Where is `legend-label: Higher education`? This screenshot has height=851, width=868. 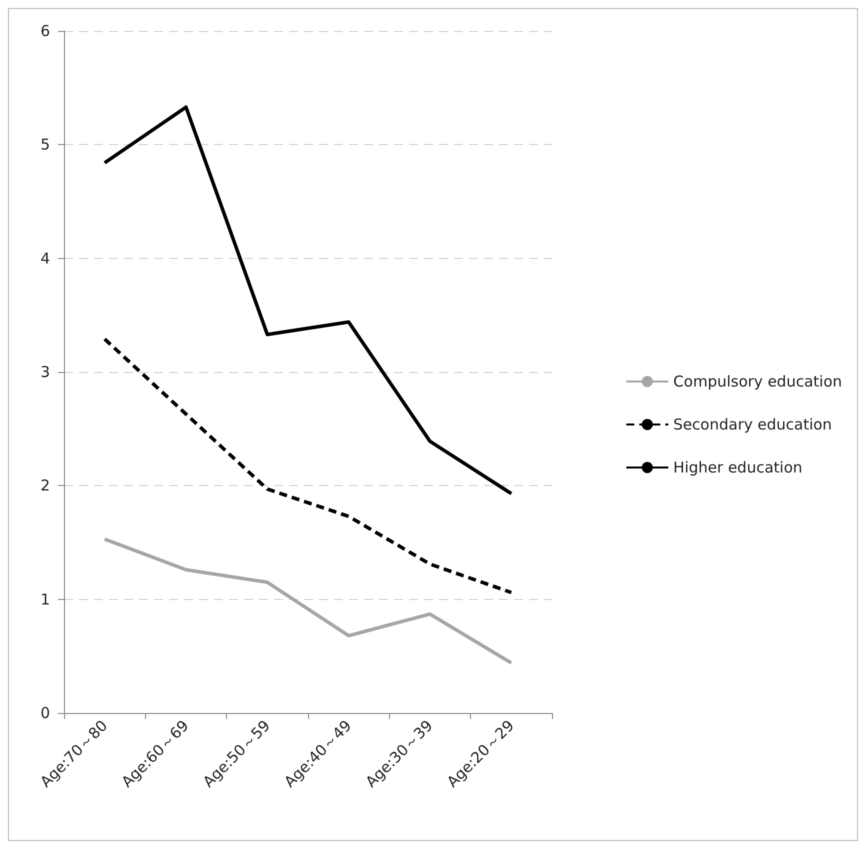 legend-label: Higher education is located at coordinates (737, 467).